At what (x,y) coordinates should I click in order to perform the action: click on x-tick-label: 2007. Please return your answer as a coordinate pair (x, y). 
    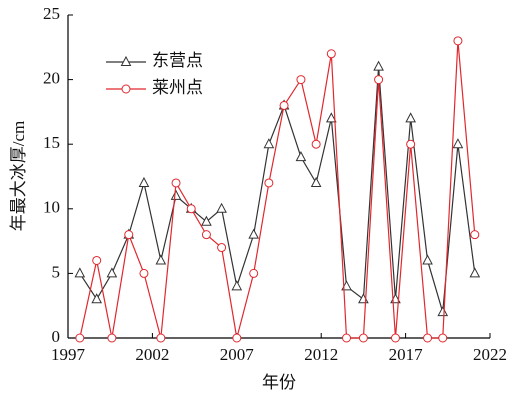
    Looking at the image, I should click on (237, 354).